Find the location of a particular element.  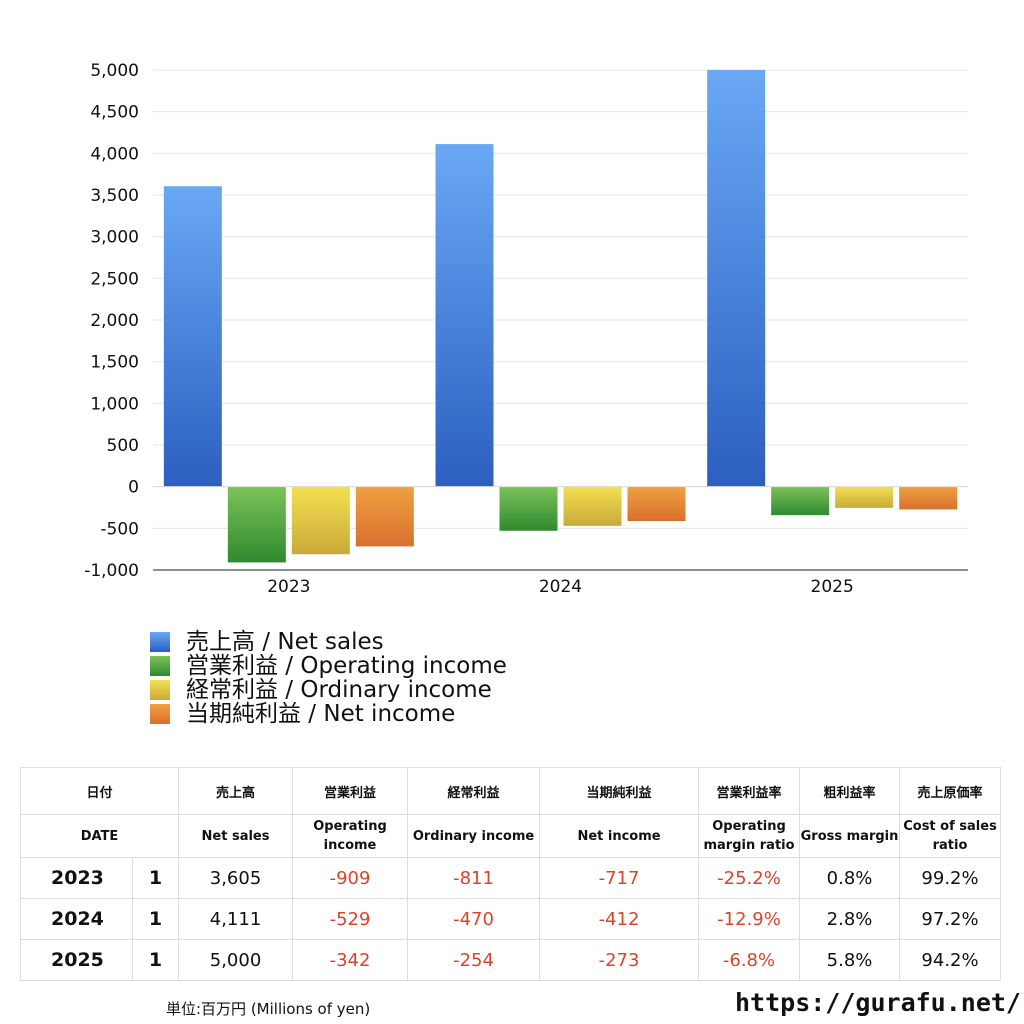

header-gm-en: Gross margin is located at coordinates (850, 836).